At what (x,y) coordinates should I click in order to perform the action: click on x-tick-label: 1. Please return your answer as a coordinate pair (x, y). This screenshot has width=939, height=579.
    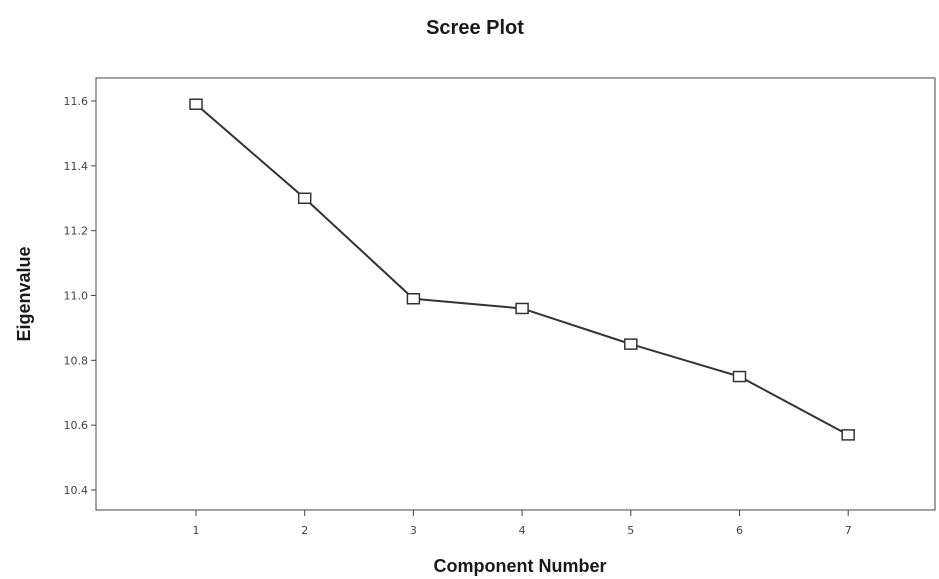
    Looking at the image, I should click on (196, 530).